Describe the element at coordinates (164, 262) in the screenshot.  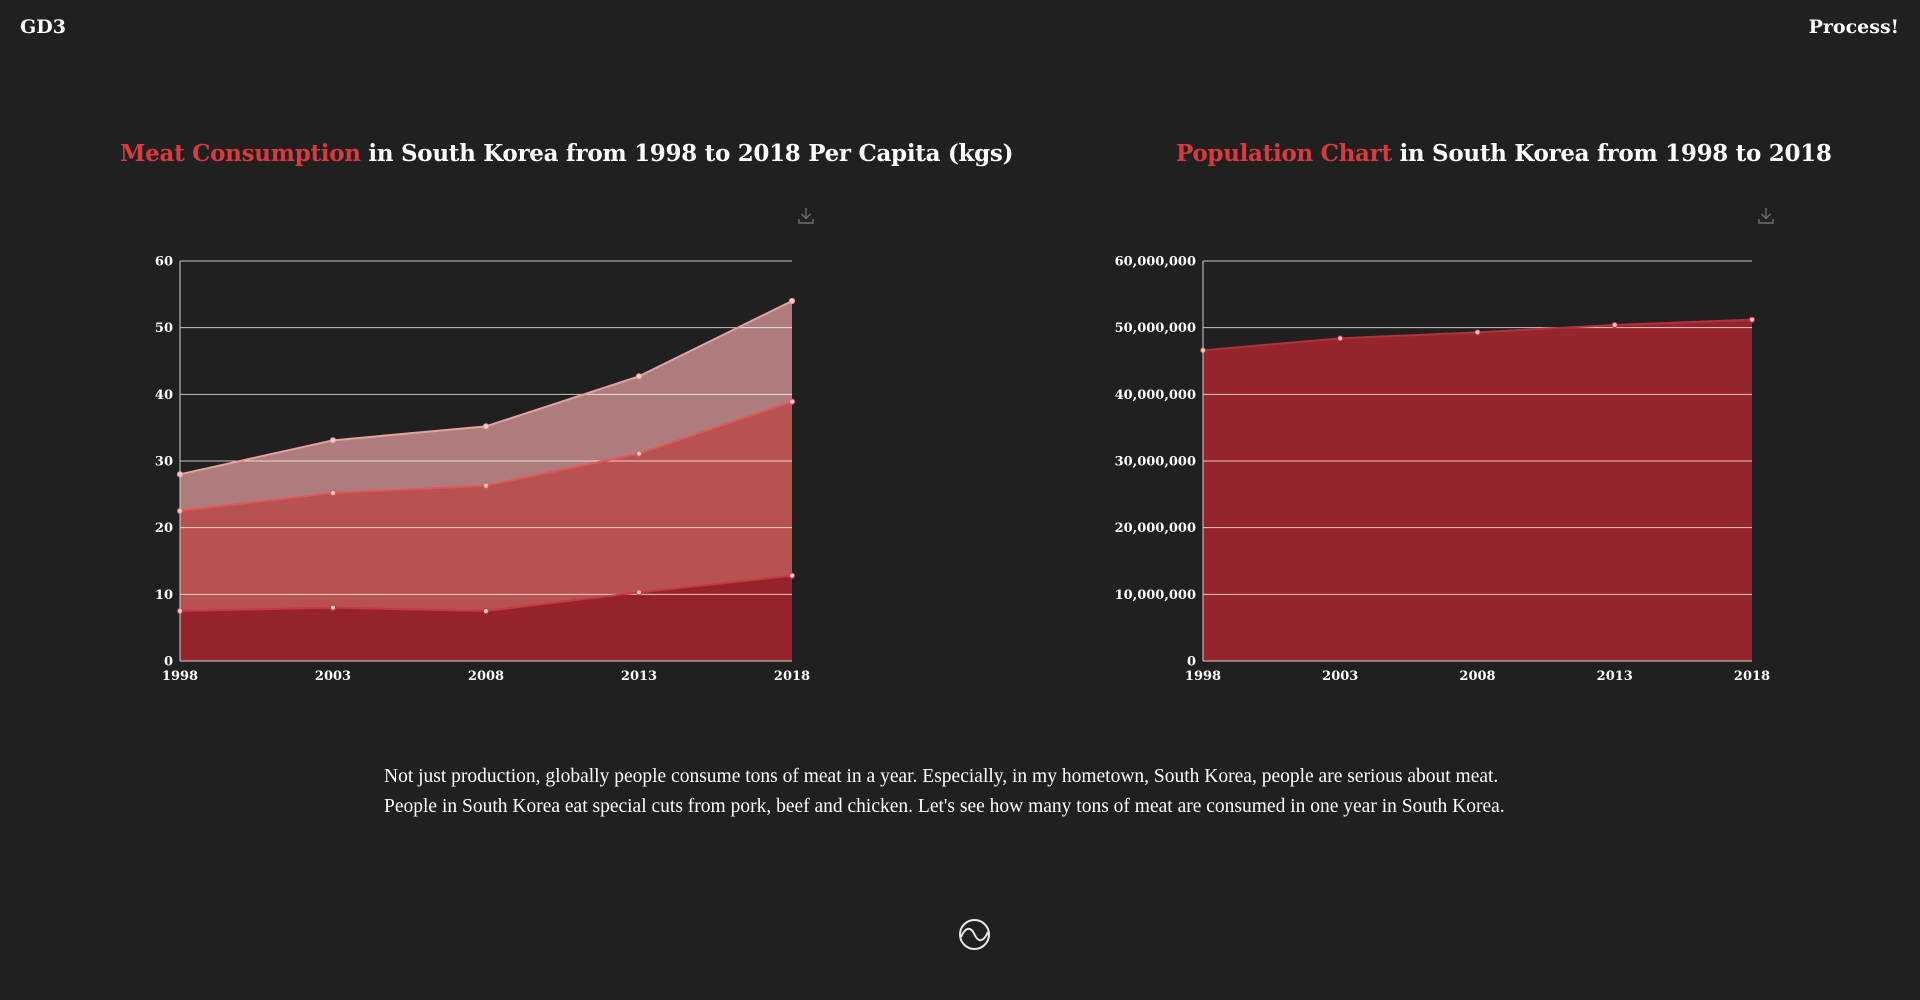
I see `meat-chart-y-tick-label: 60` at that location.